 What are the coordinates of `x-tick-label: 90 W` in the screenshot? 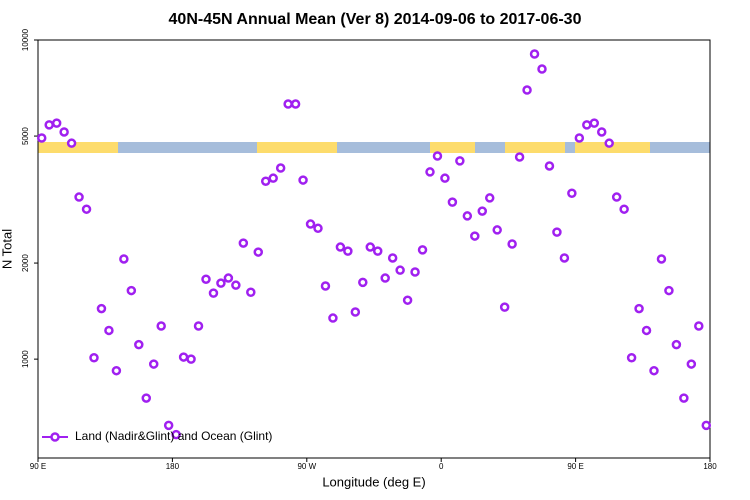 It's located at (306, 466).